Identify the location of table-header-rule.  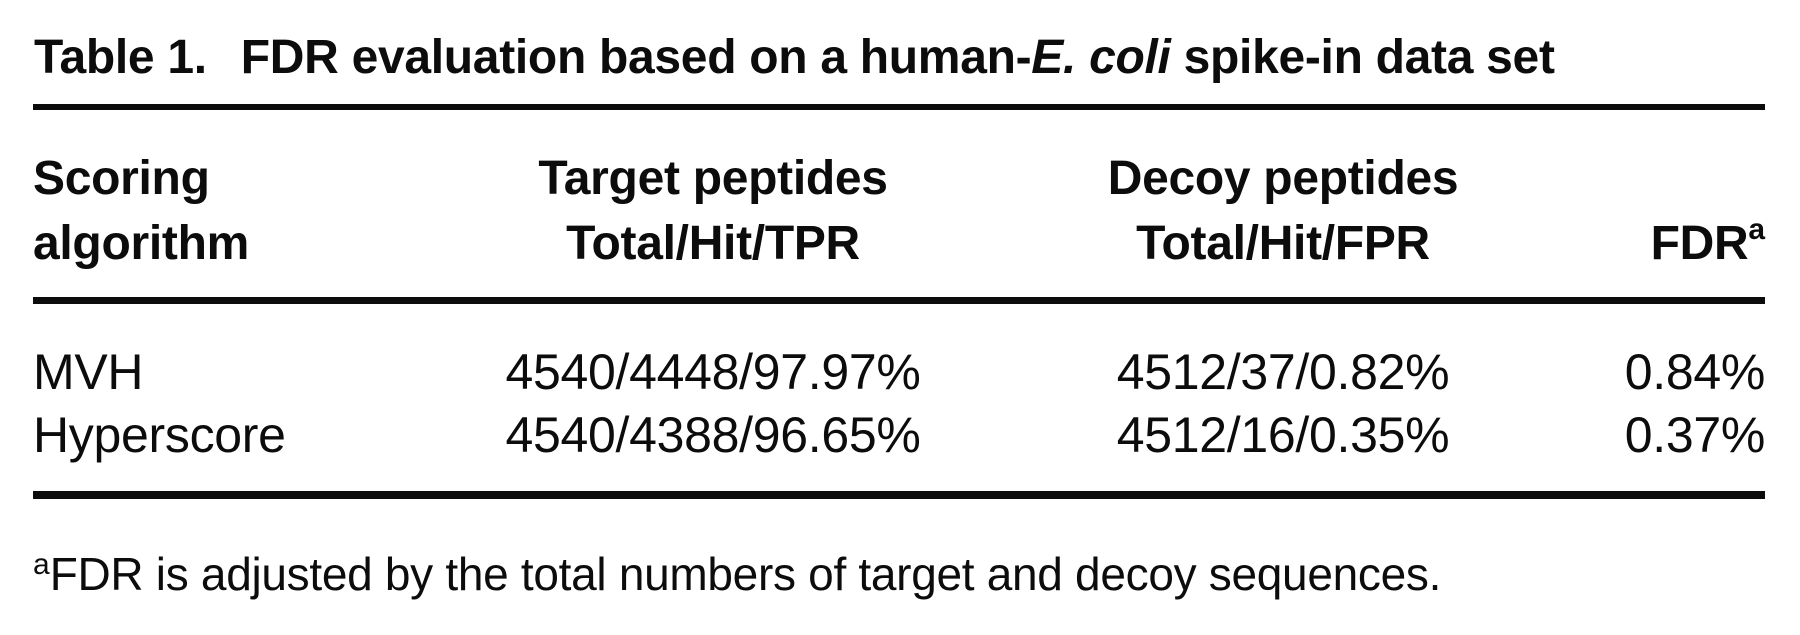
(899, 300).